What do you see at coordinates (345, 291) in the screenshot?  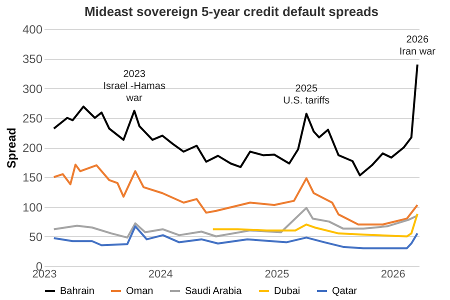 I see `legend-label: Qatar` at bounding box center [345, 291].